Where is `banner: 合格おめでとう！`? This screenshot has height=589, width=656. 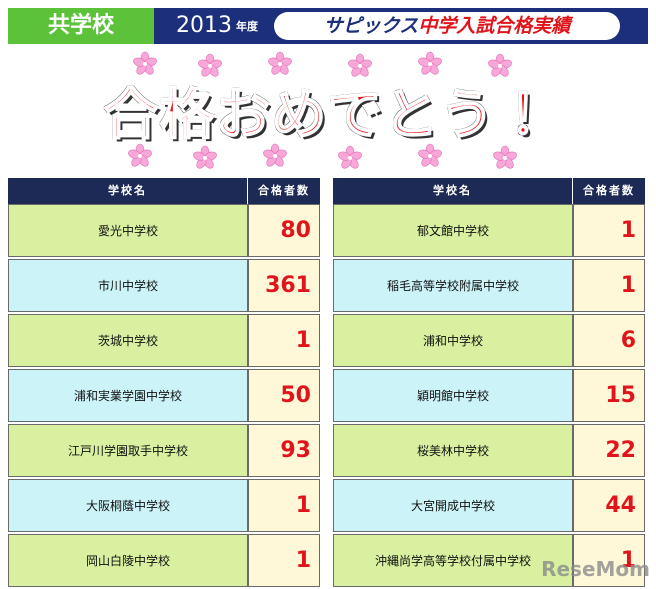
banner: 合格おめでとう！ is located at coordinates (327, 114).